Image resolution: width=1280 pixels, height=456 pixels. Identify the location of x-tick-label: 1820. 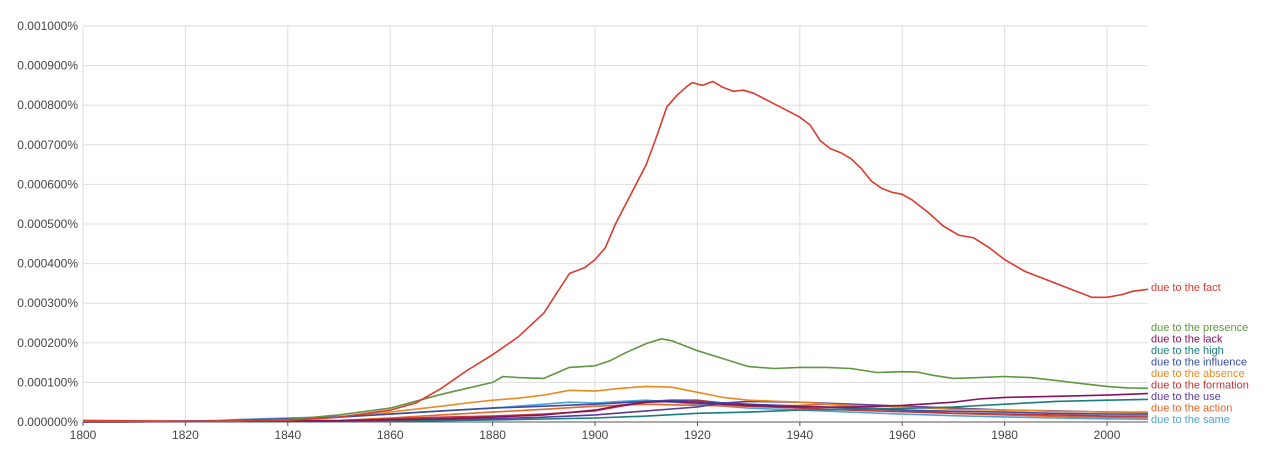
(185, 435).